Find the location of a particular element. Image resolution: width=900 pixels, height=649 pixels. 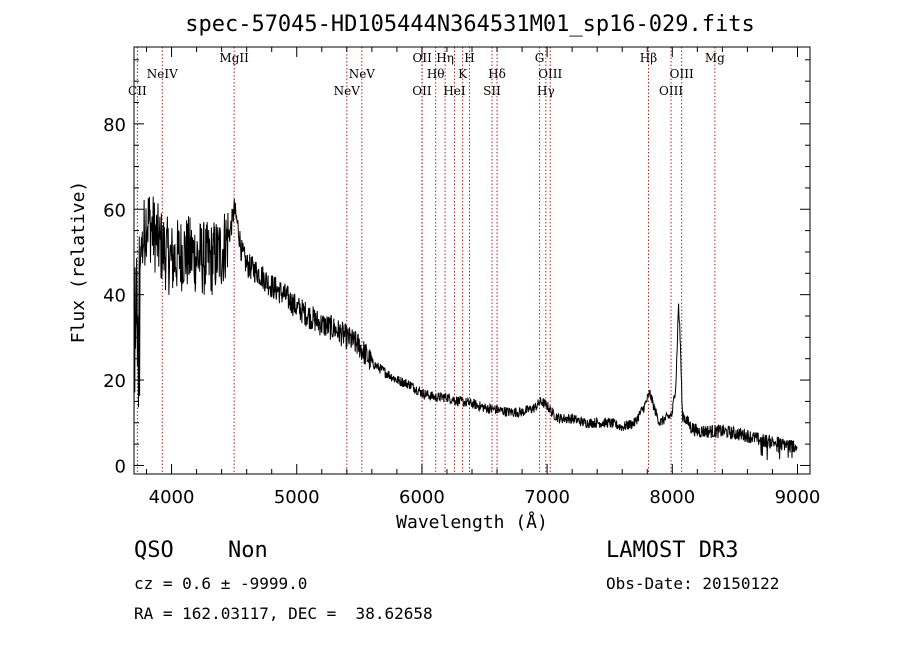

x-tick-label: 4000 is located at coordinates (172, 497).